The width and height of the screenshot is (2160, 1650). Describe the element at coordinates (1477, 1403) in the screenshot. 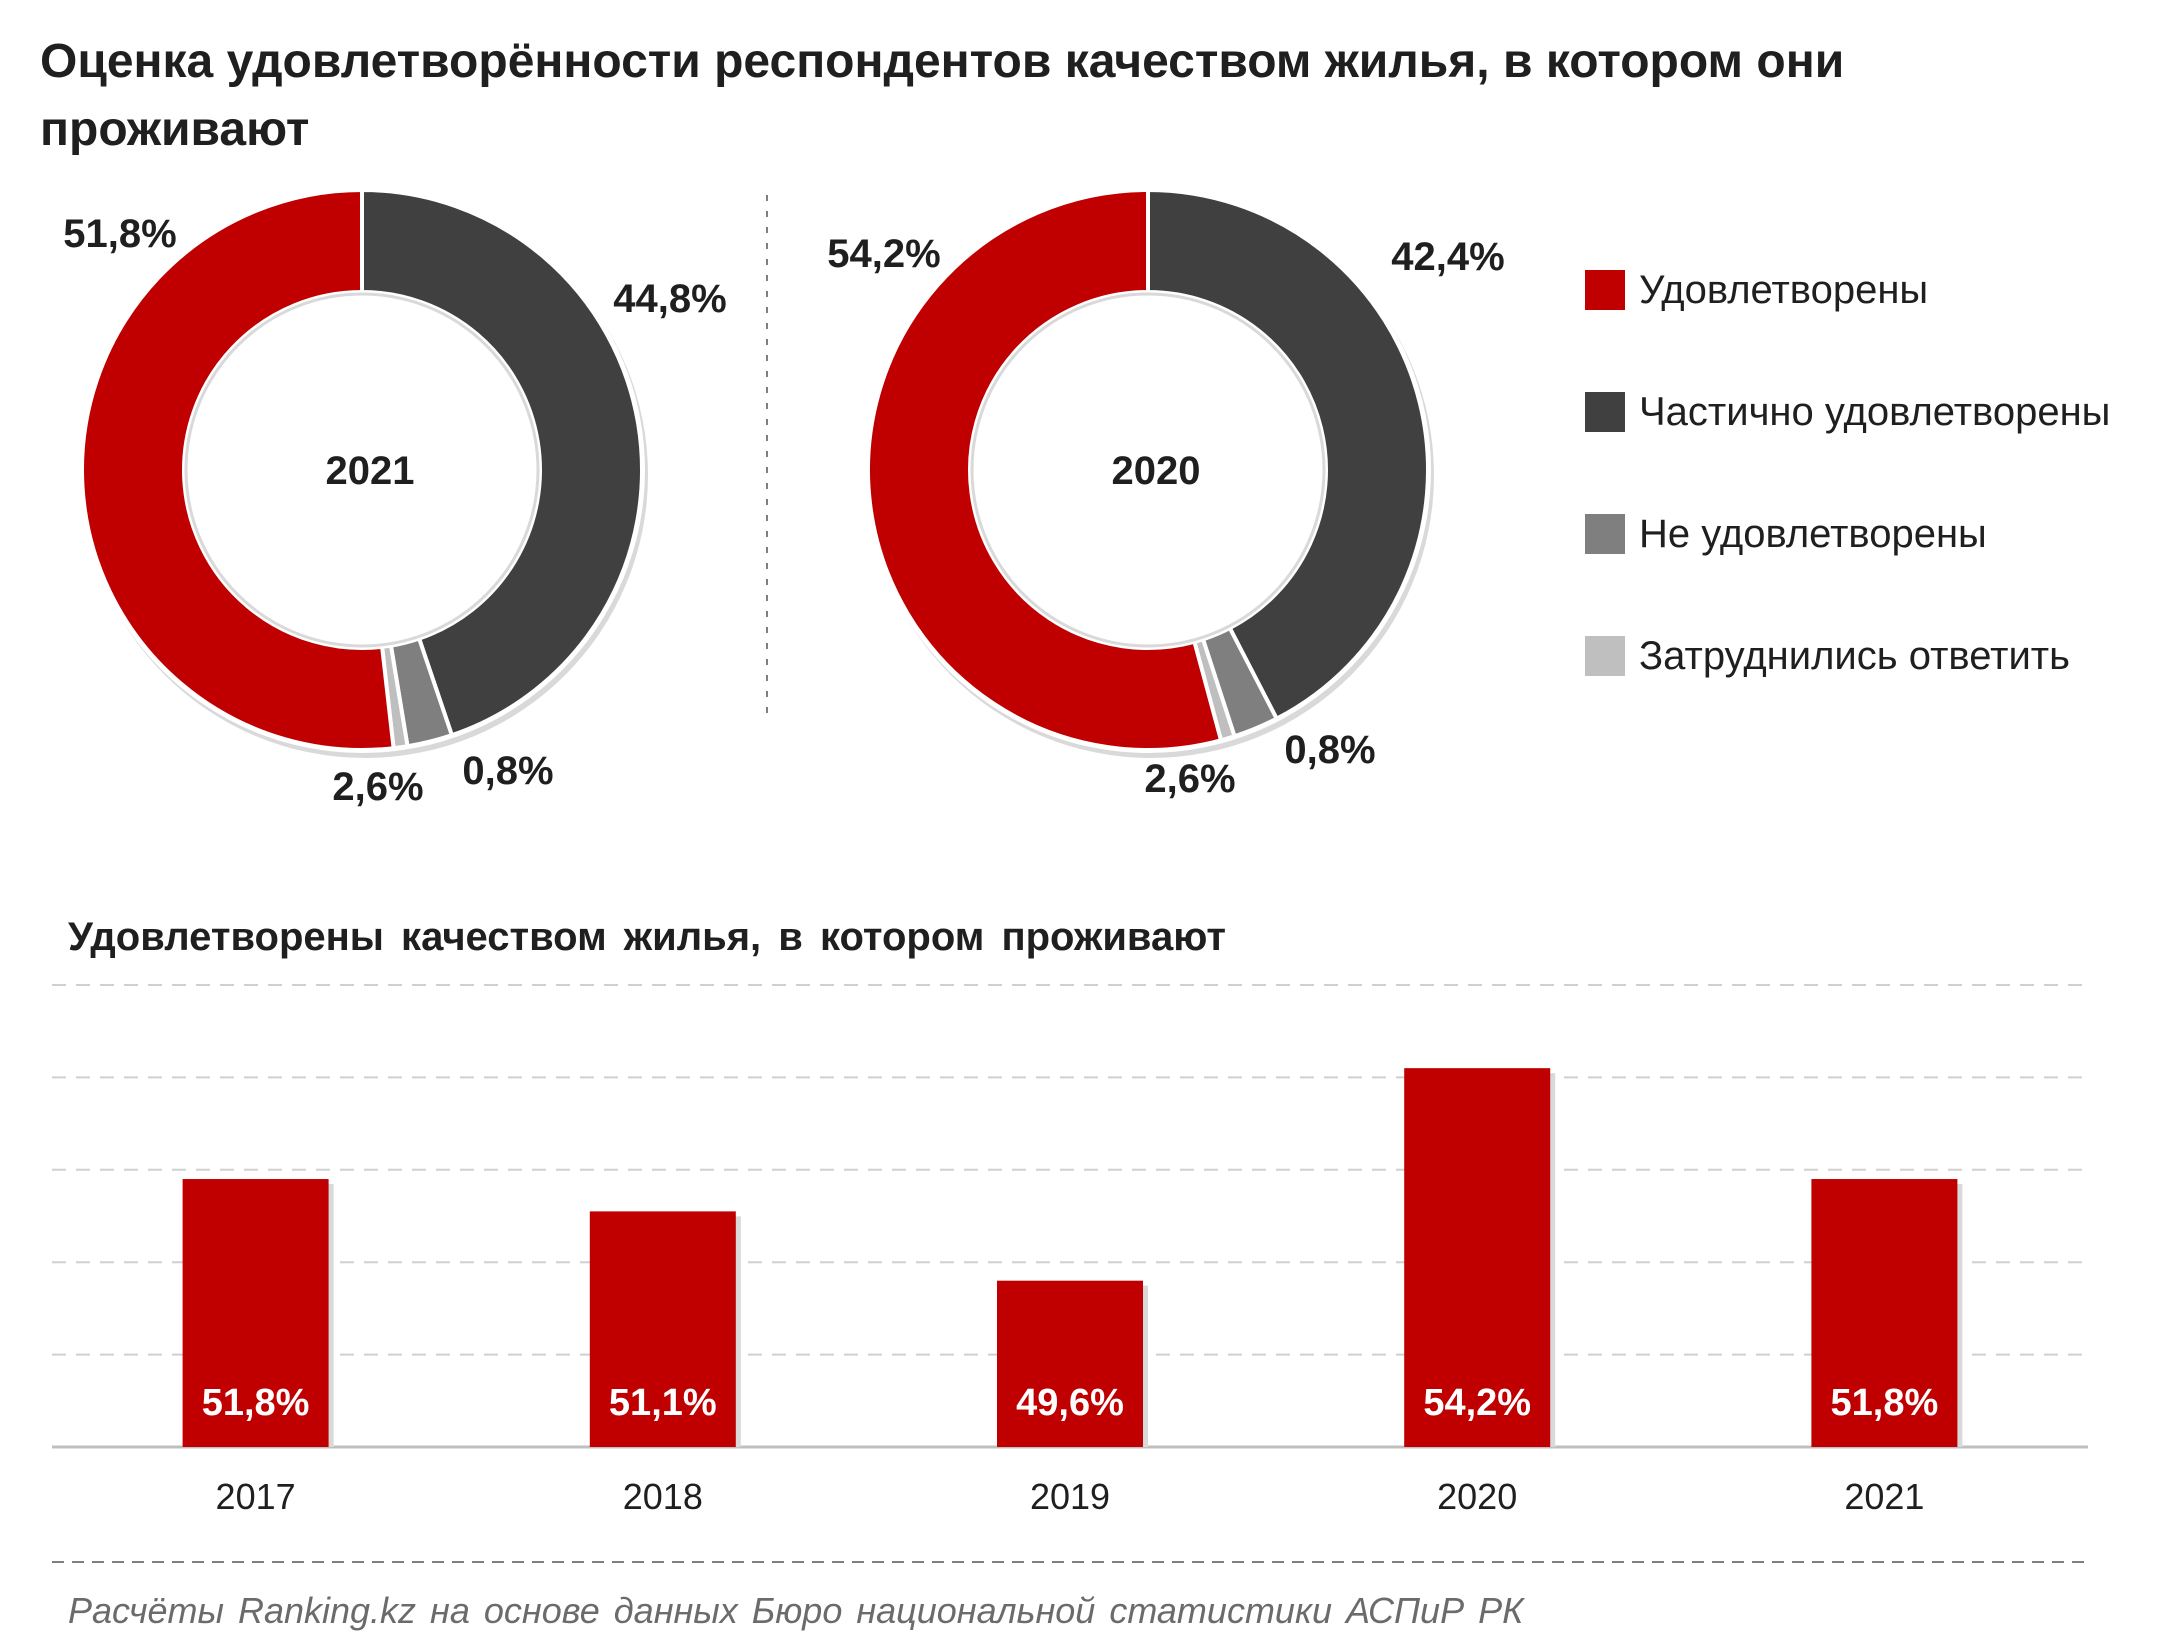

I see `bar-value-label: 54,2%` at that location.